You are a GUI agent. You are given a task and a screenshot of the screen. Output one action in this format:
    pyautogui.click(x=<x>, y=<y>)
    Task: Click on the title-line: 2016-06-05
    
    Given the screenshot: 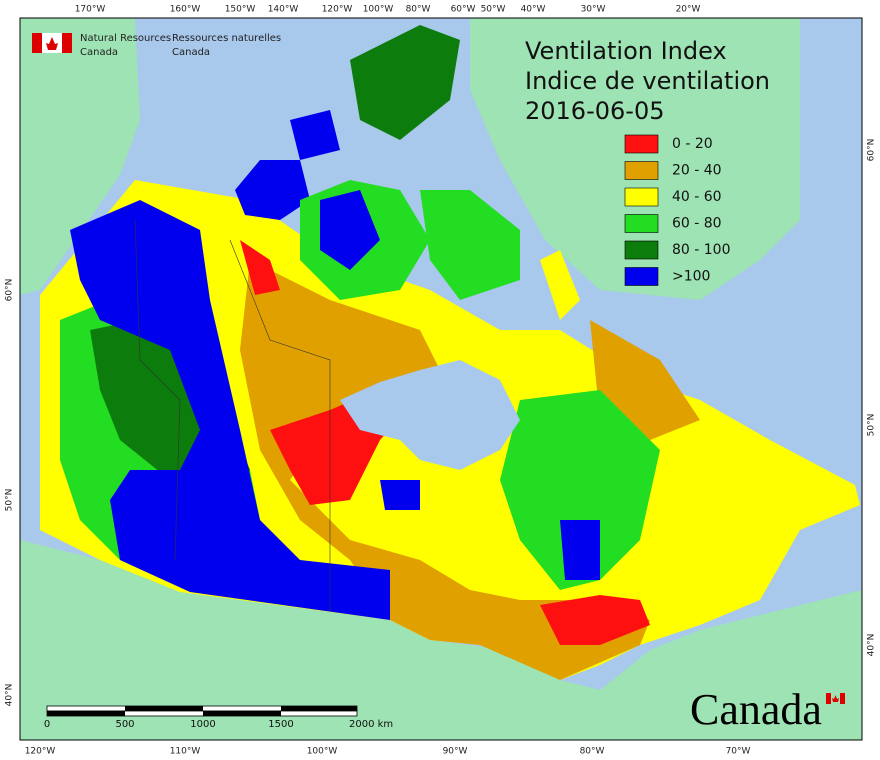 What is the action you would take?
    pyautogui.click(x=594, y=111)
    